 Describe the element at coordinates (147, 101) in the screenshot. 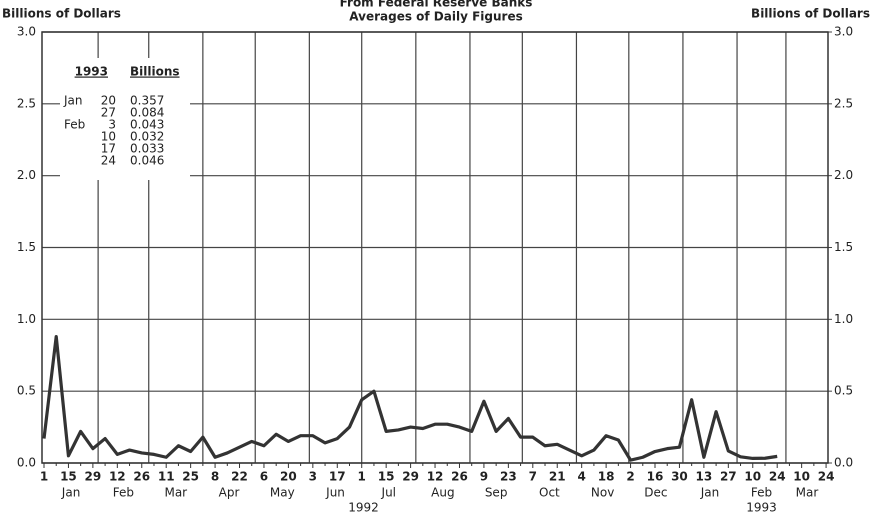

I see `inset-value: 0.357` at that location.